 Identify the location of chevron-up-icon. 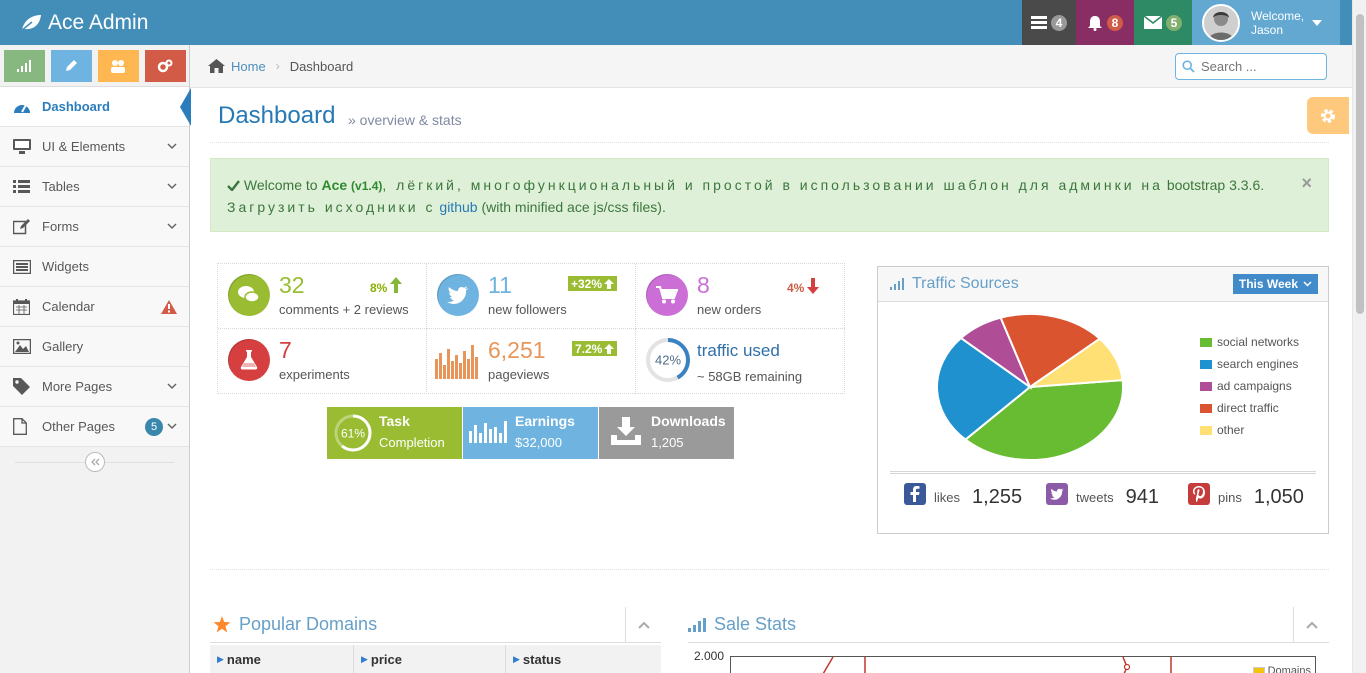
(1311, 625).